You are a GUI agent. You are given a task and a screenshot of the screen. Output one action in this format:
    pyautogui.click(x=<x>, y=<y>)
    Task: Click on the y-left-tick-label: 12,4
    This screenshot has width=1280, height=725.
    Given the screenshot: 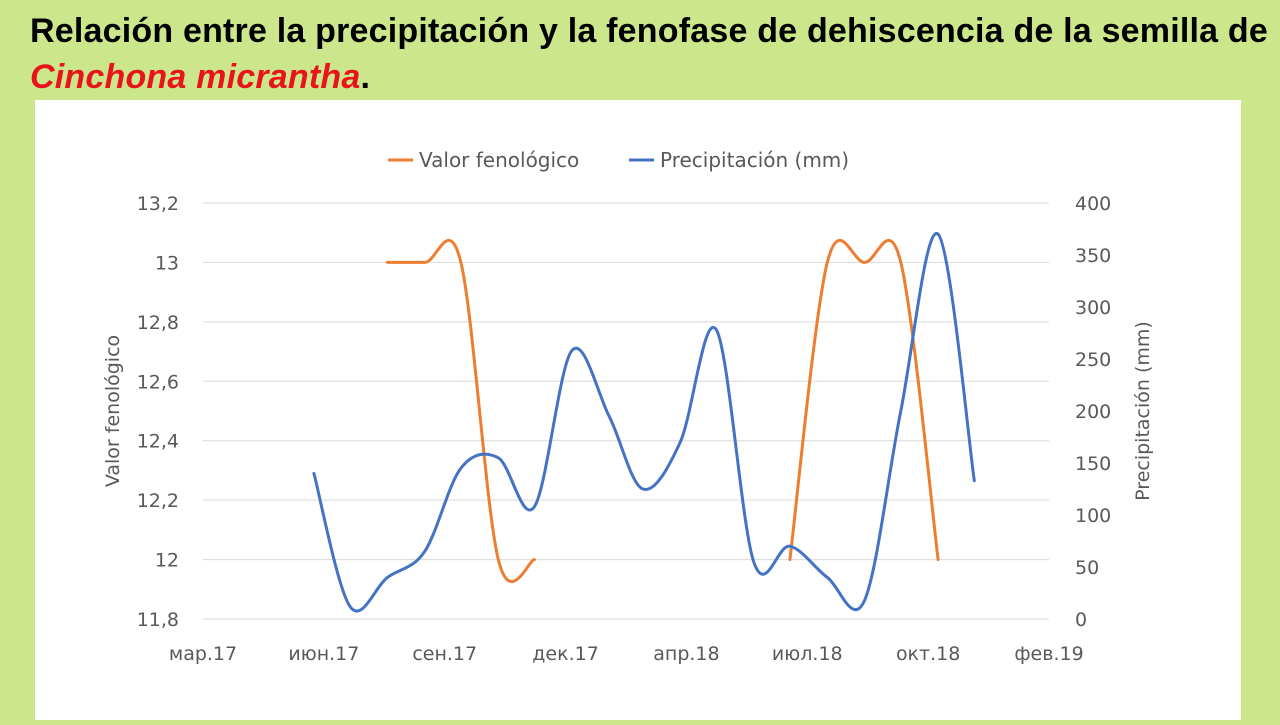 What is the action you would take?
    pyautogui.click(x=158, y=442)
    